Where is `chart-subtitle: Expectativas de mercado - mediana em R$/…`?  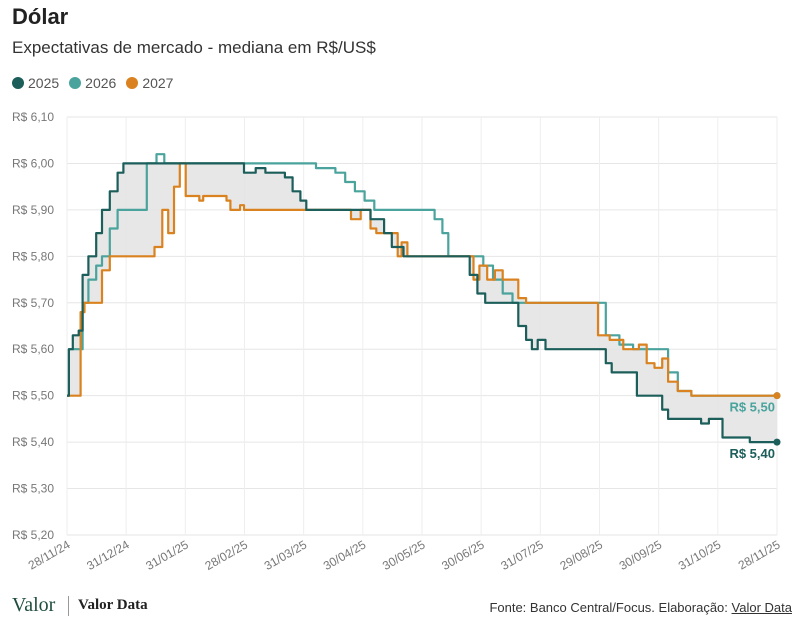 chart-subtitle: Expectativas de mercado - mediana em R$/… is located at coordinates (194, 47).